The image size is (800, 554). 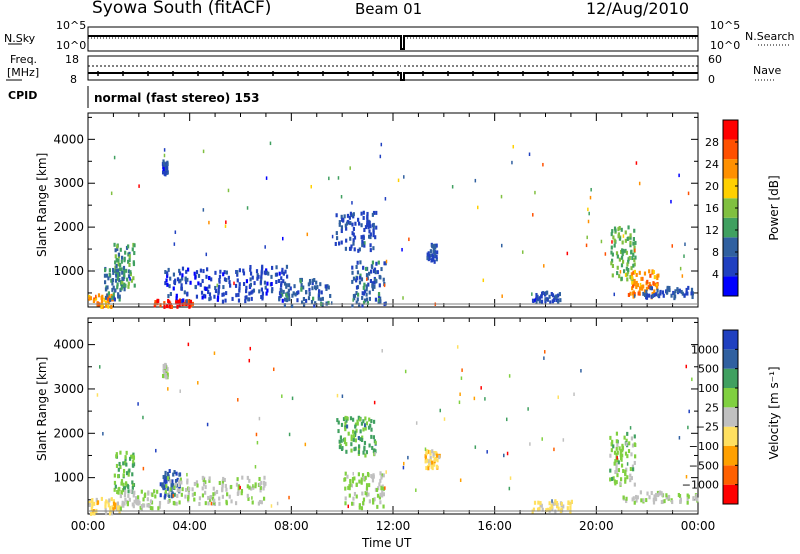 What do you see at coordinates (730, 266) in the screenshot?
I see `power-colorbar-swatch` at bounding box center [730, 266].